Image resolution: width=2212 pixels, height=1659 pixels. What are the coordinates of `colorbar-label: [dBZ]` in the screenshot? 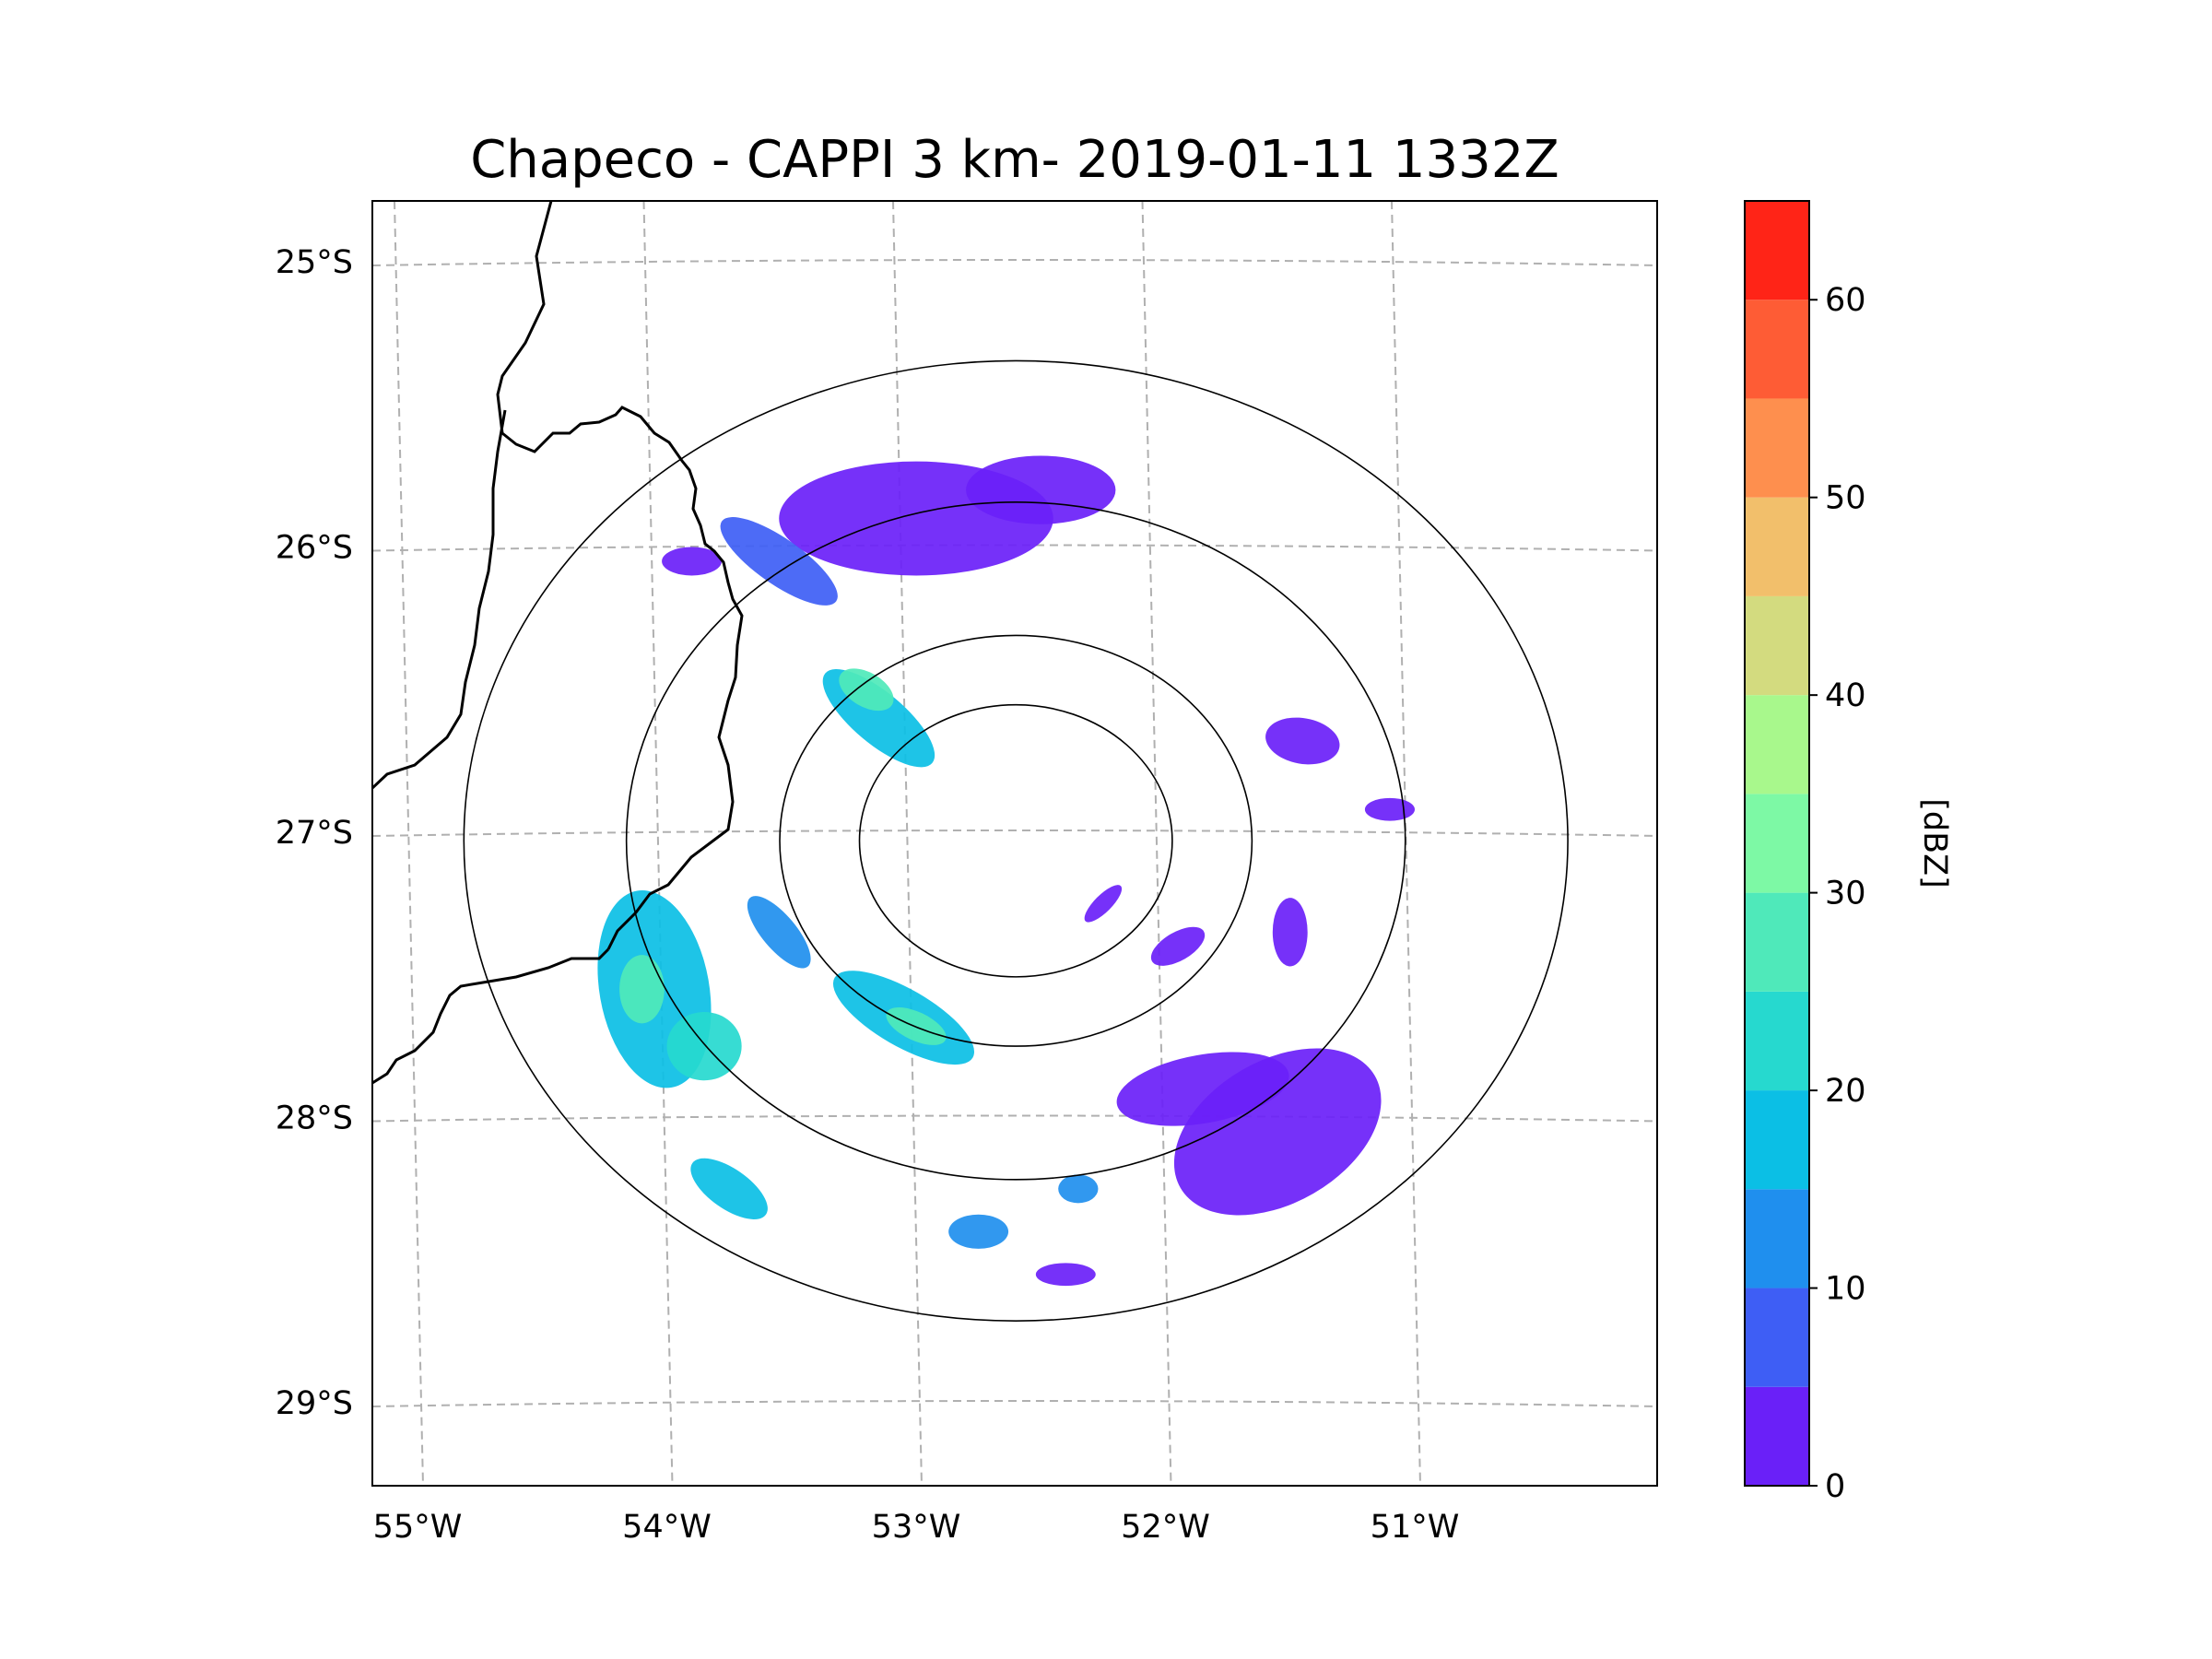 It's located at (1934, 843).